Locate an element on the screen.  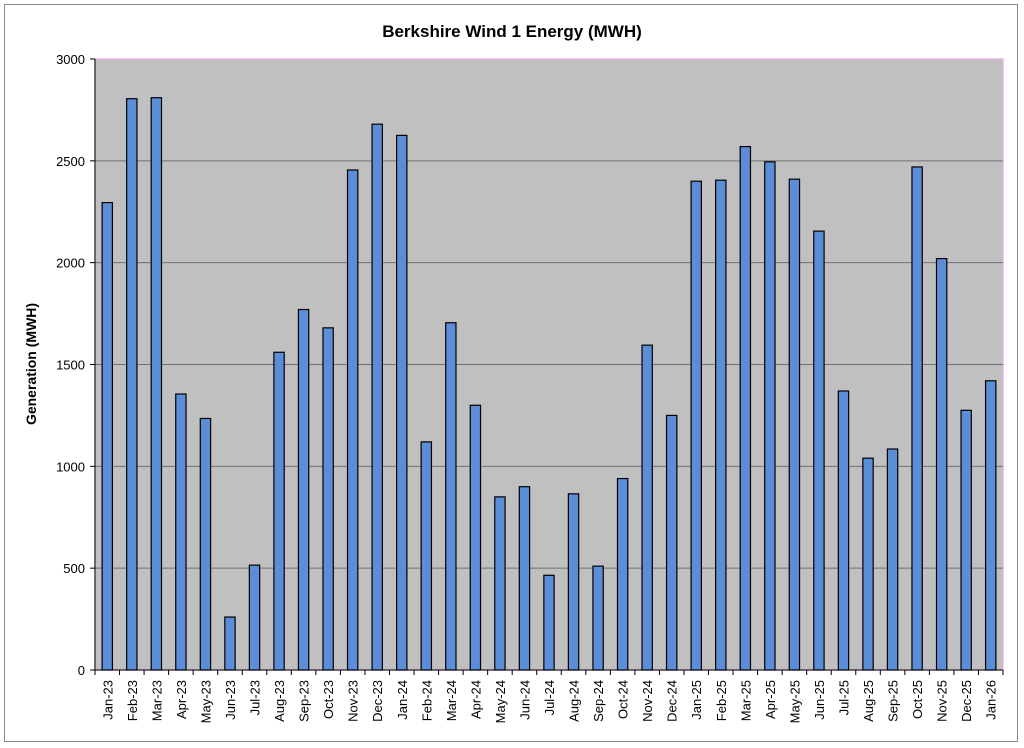
y-tick-label: 2000 is located at coordinates (70, 263).